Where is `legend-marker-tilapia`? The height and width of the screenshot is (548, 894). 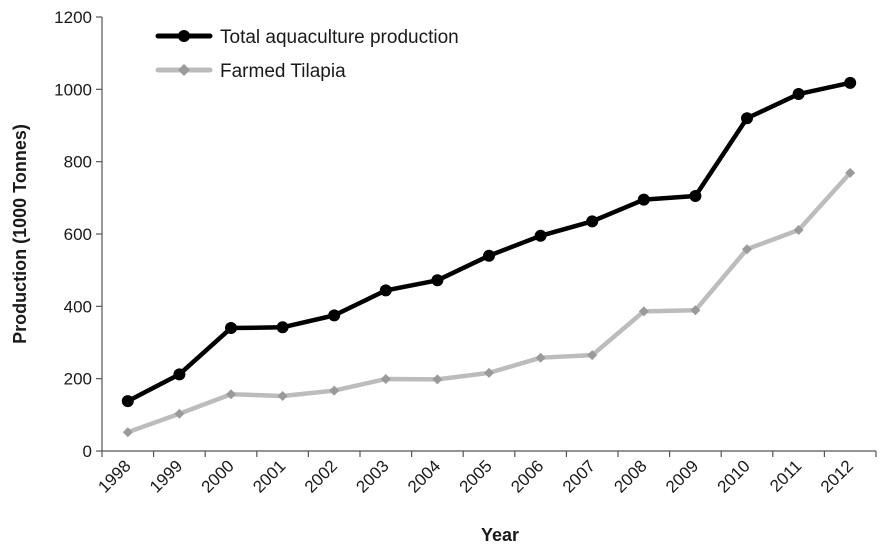 legend-marker-tilapia is located at coordinates (184, 70).